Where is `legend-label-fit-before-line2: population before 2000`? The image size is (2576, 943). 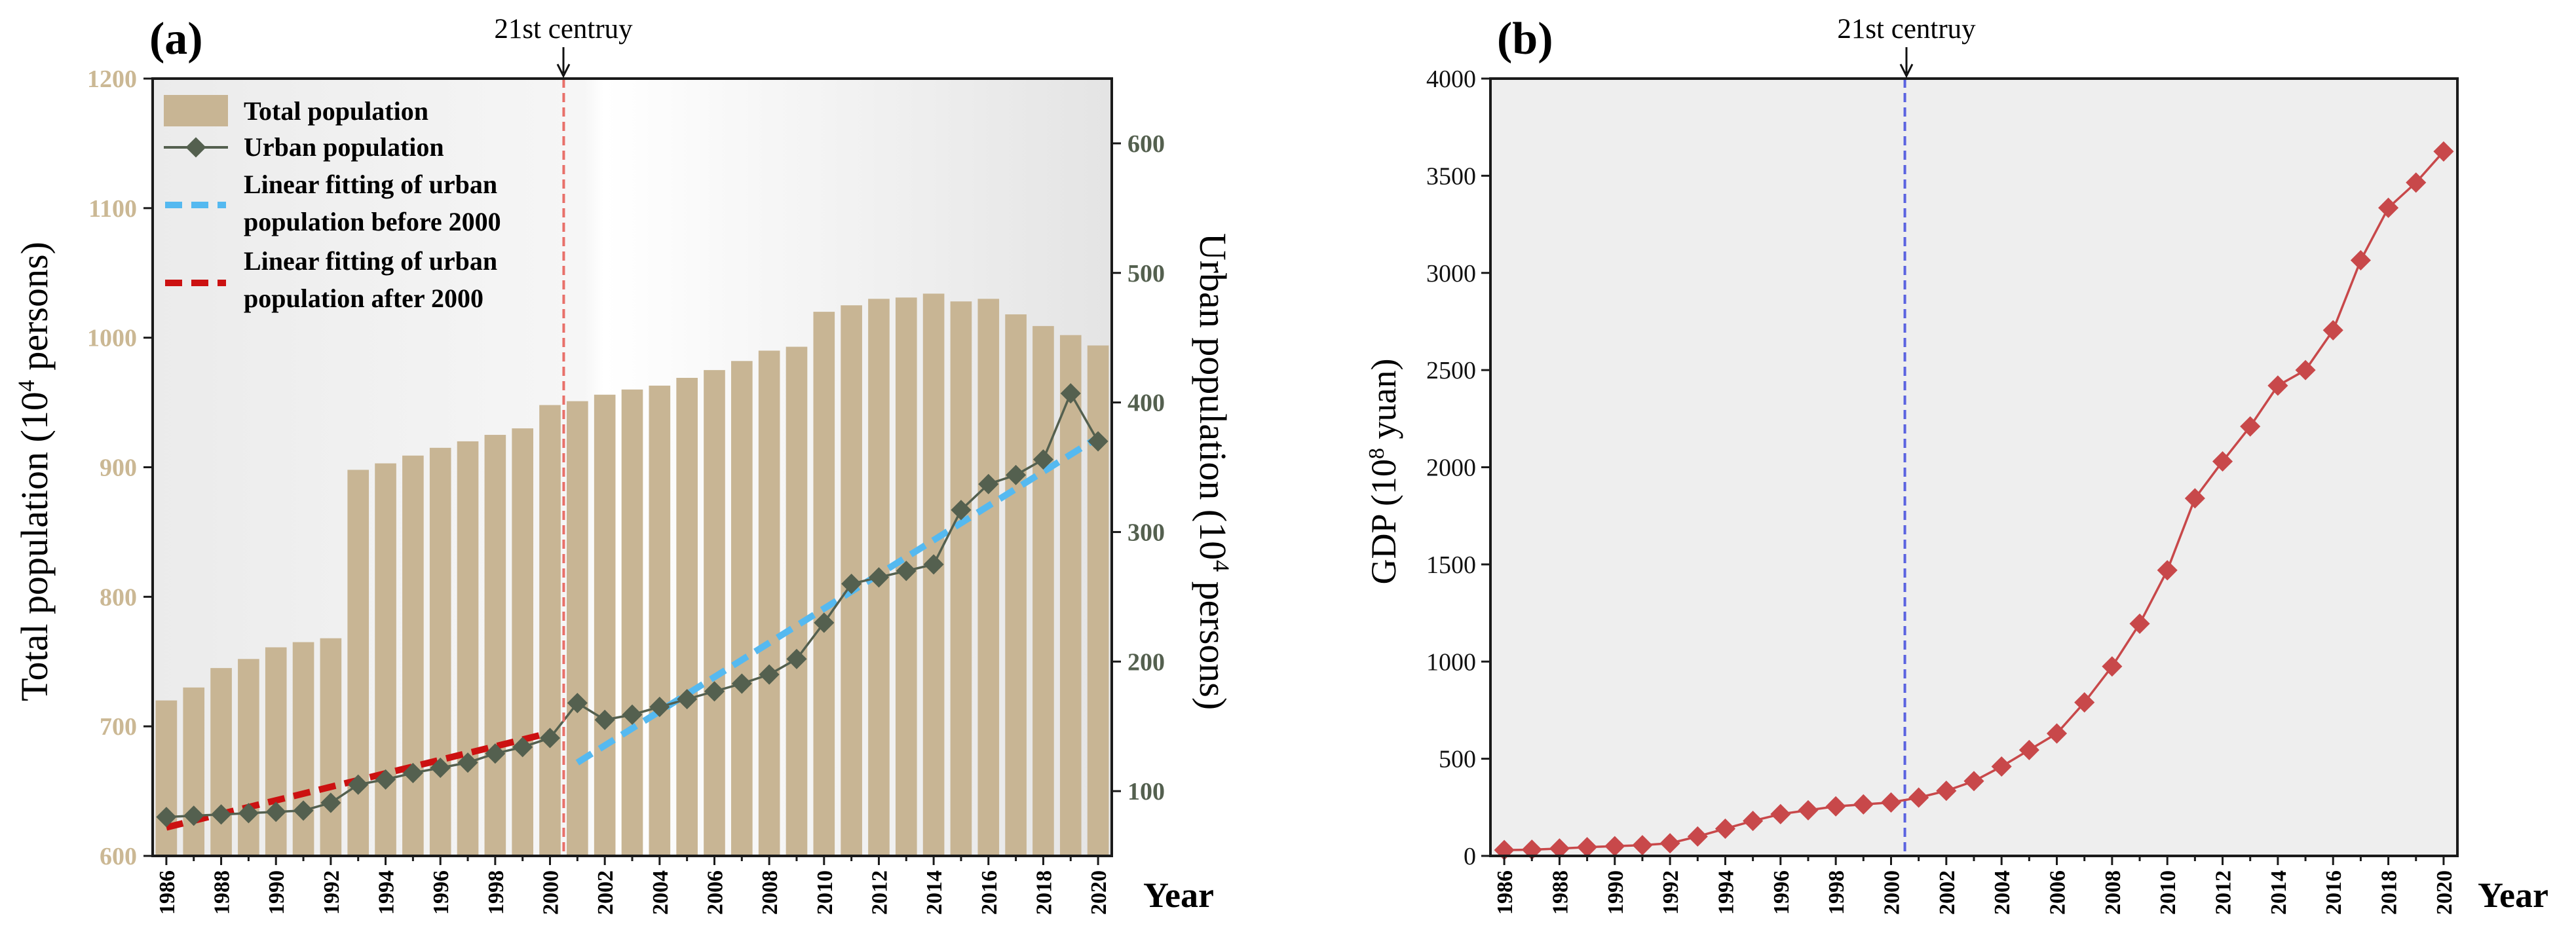 legend-label-fit-before-line2: population before 2000 is located at coordinates (372, 221).